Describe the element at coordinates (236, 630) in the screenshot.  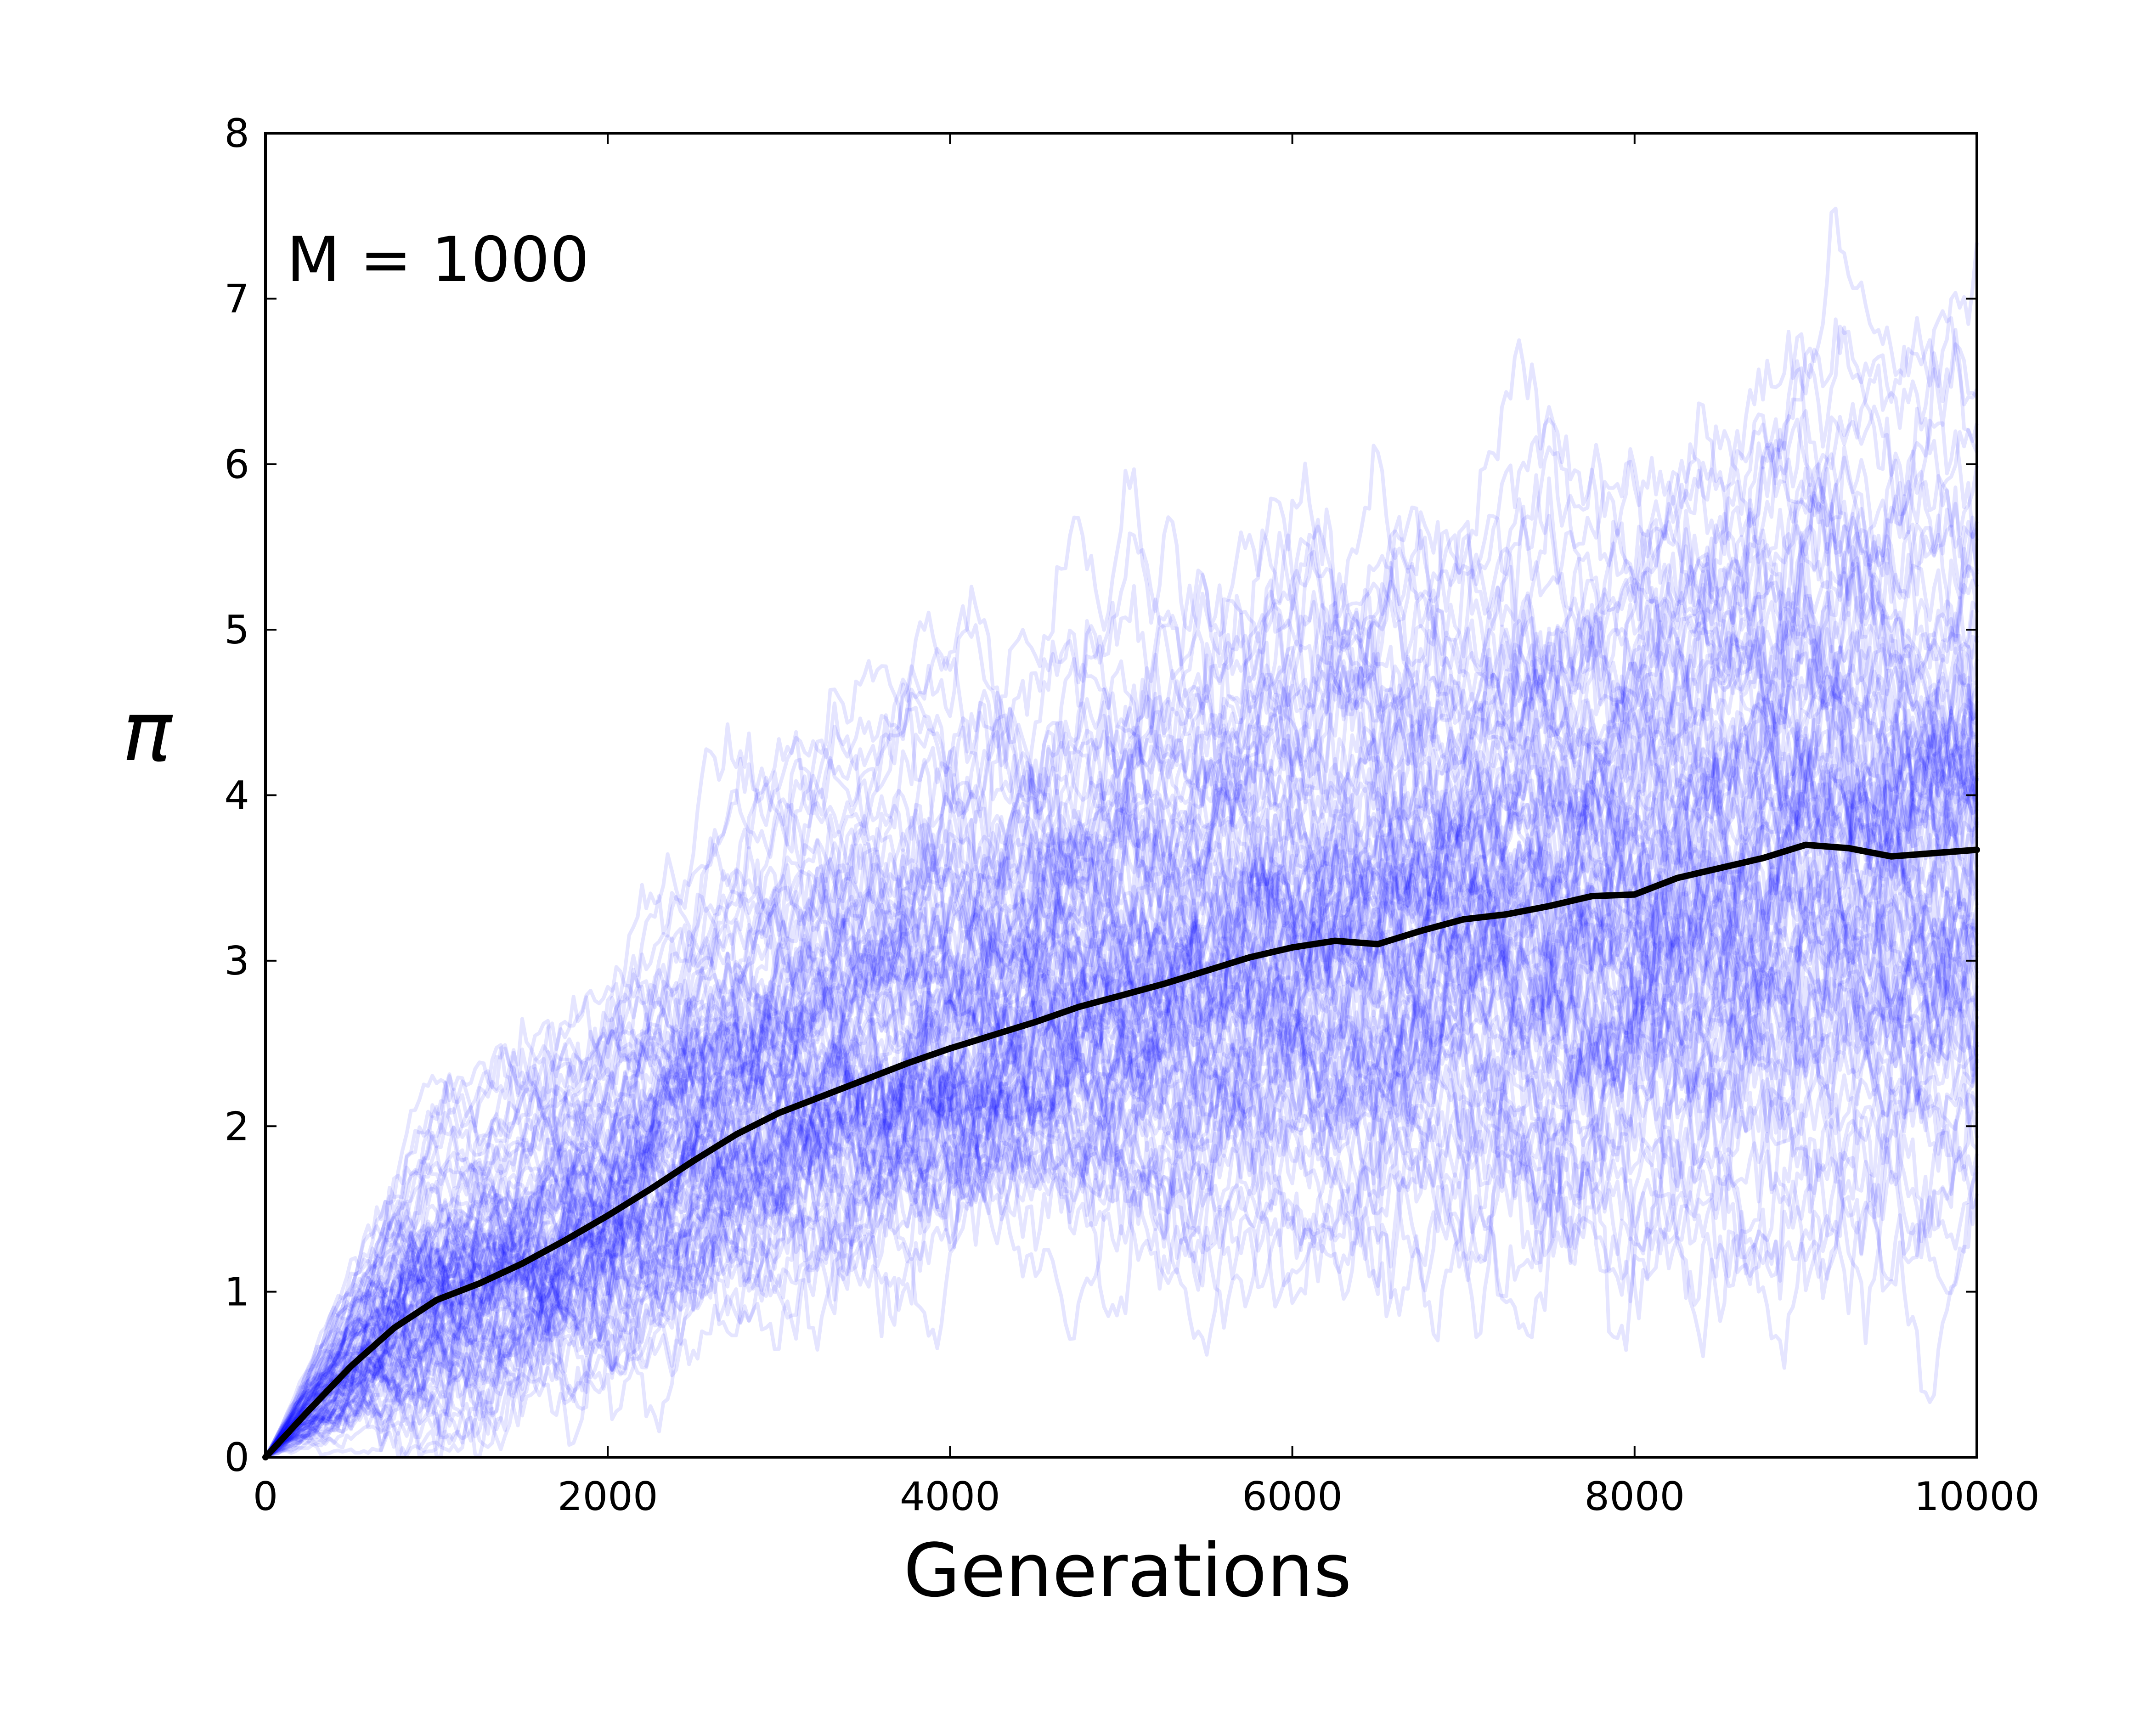
I see `y-tick-label: 5` at that location.